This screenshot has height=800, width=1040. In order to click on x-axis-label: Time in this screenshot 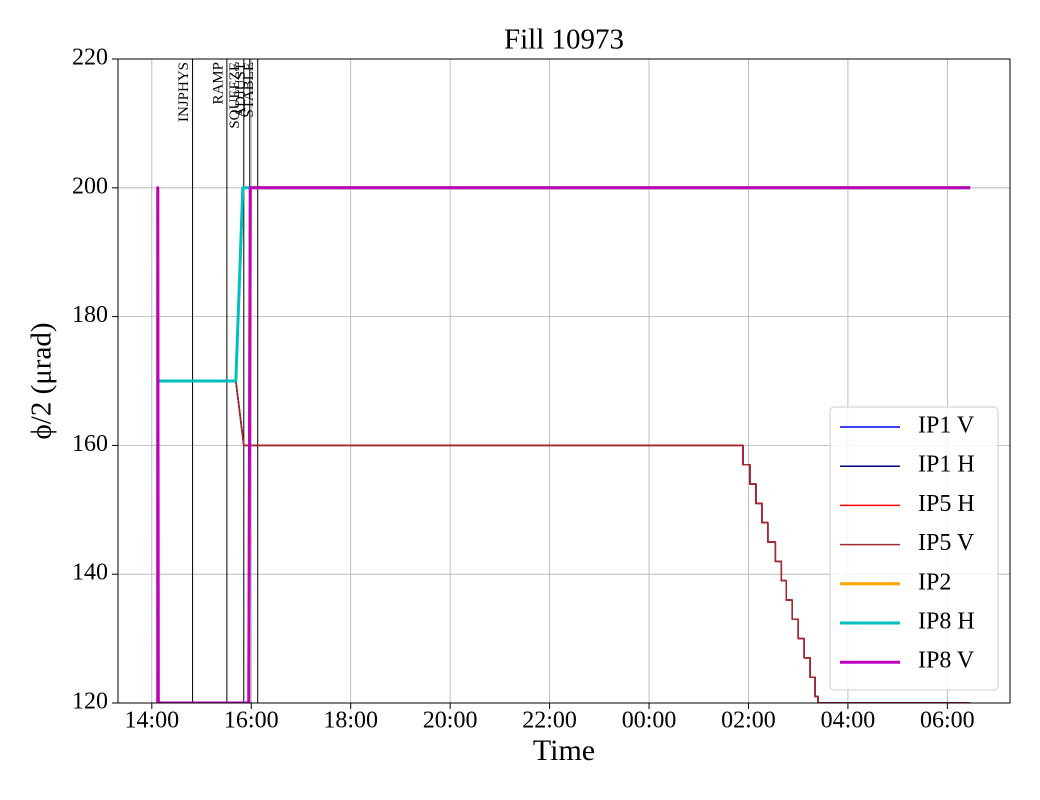, I will do `click(564, 750)`.